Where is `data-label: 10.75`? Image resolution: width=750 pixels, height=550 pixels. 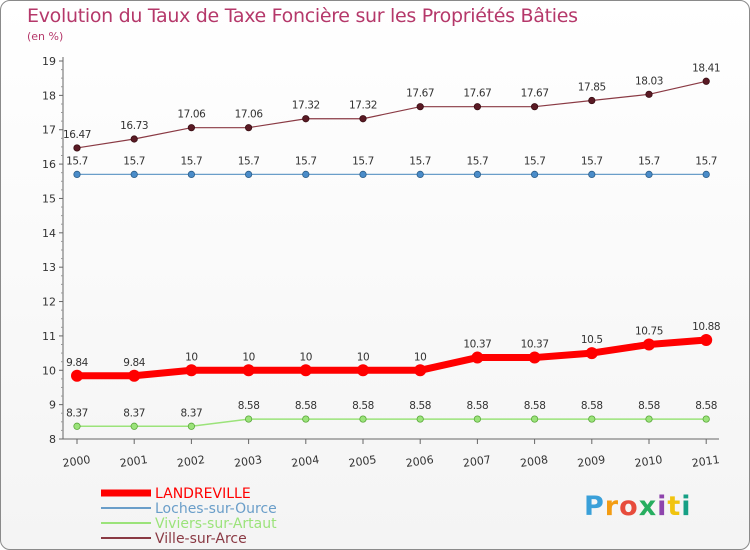
data-label: 10.75 is located at coordinates (649, 332).